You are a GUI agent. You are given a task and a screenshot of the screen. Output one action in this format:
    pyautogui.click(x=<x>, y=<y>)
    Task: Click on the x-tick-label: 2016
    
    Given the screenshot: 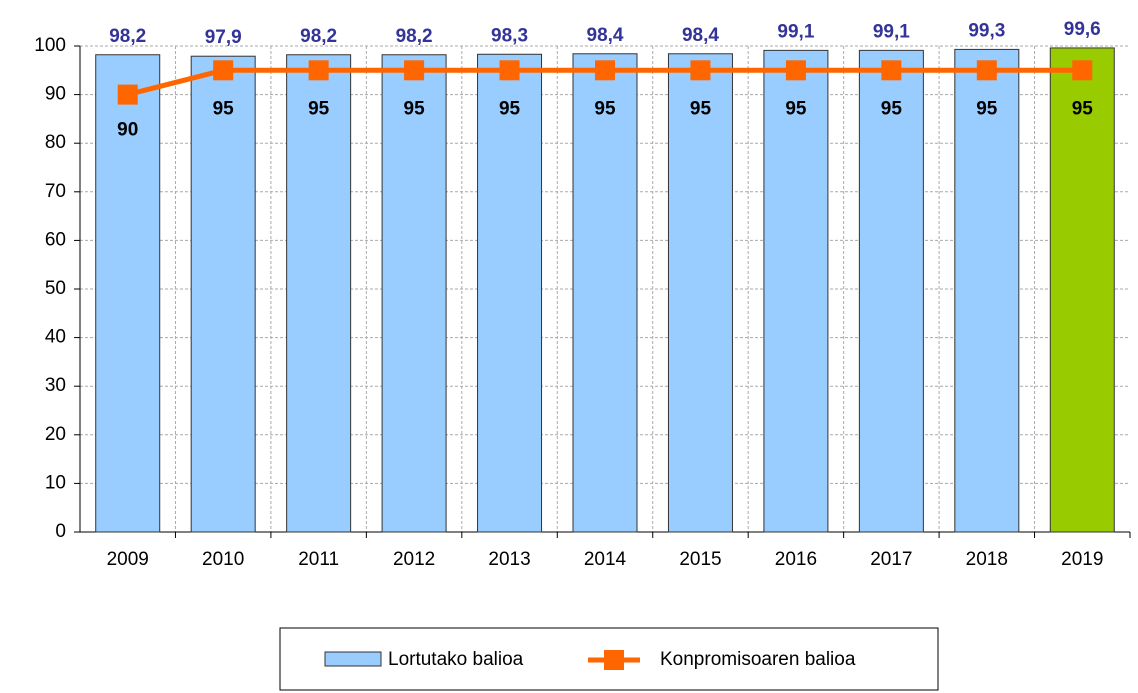 What is the action you would take?
    pyautogui.click(x=796, y=559)
    